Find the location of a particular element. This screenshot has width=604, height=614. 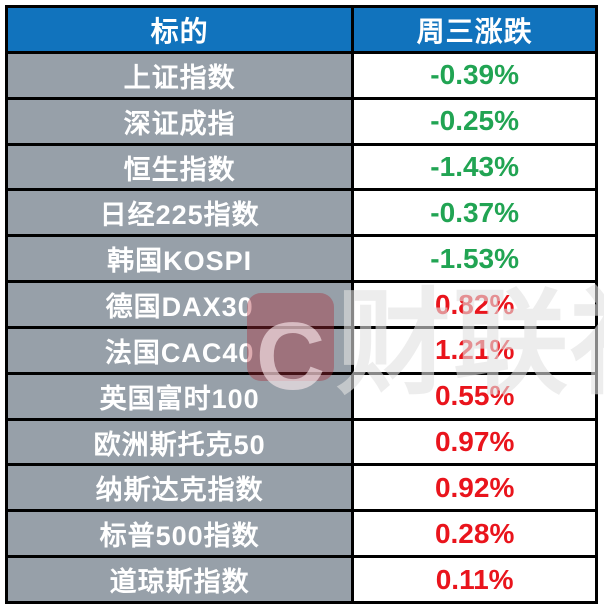

index-name-cell: 德国DAX30 is located at coordinates (179, 304).